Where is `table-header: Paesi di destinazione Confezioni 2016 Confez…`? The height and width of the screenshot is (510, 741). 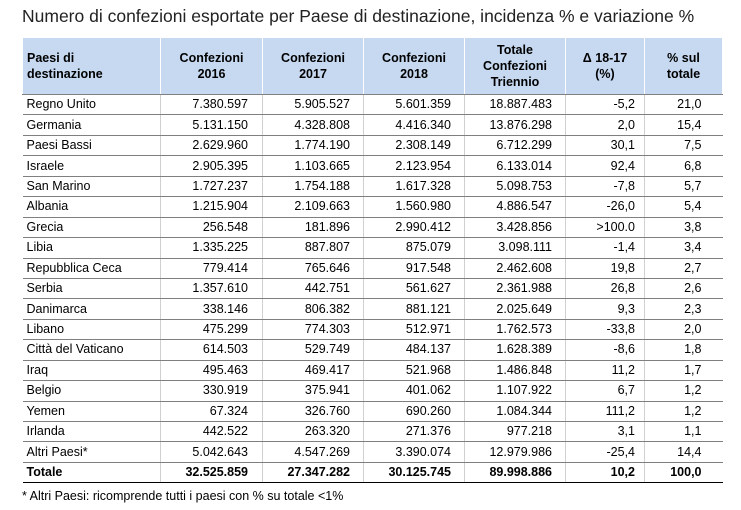 table-header: Paesi di destinazione Confezioni 2016 Confez… is located at coordinates (372, 66).